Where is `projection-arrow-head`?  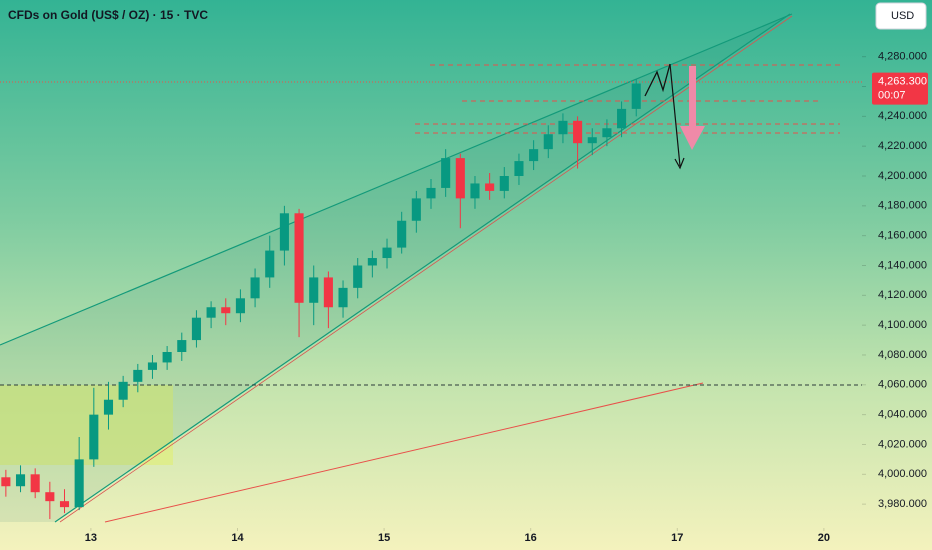 projection-arrow-head is located at coordinates (679, 163).